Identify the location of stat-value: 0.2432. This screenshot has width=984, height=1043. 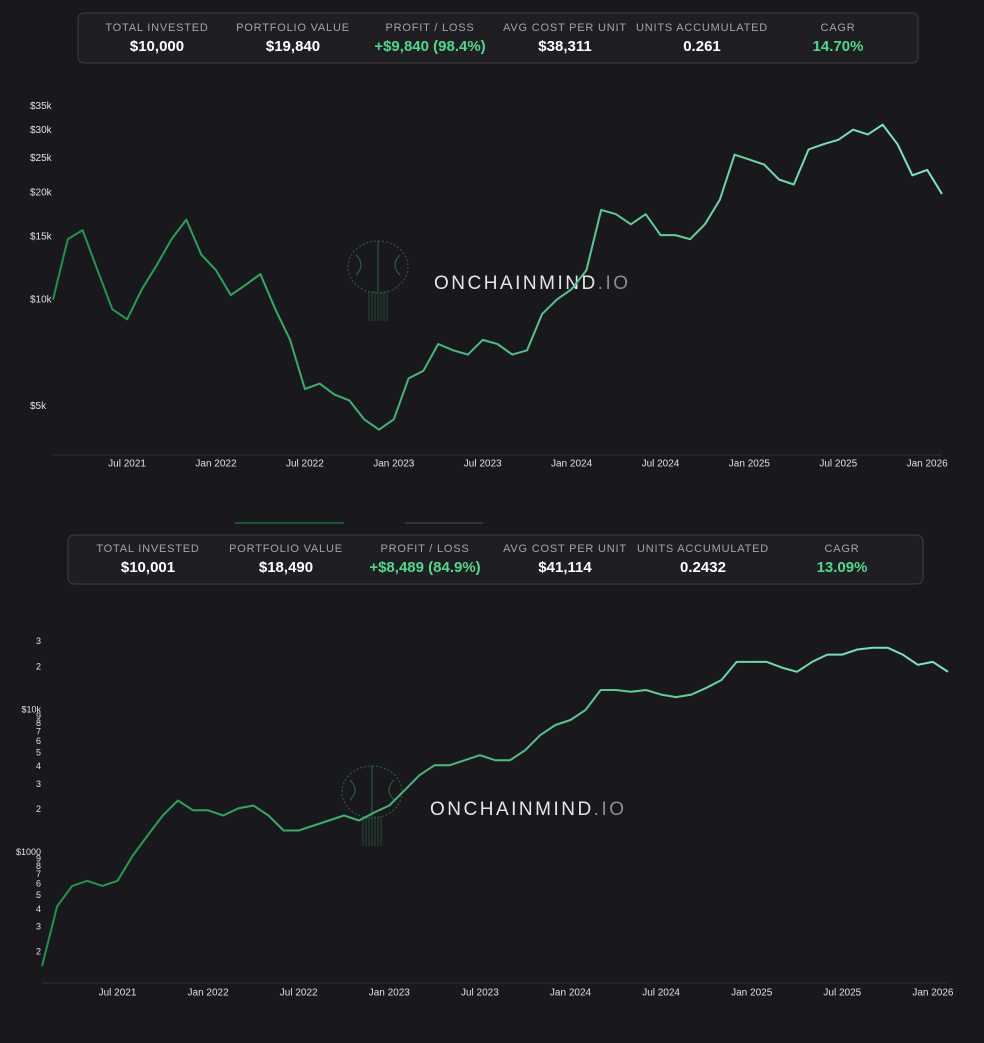
(703, 567).